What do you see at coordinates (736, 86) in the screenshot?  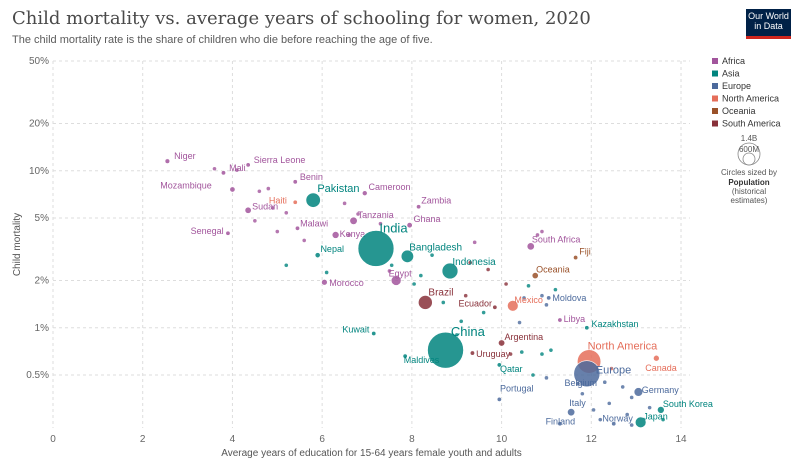 I see `legend-label: Europe` at bounding box center [736, 86].